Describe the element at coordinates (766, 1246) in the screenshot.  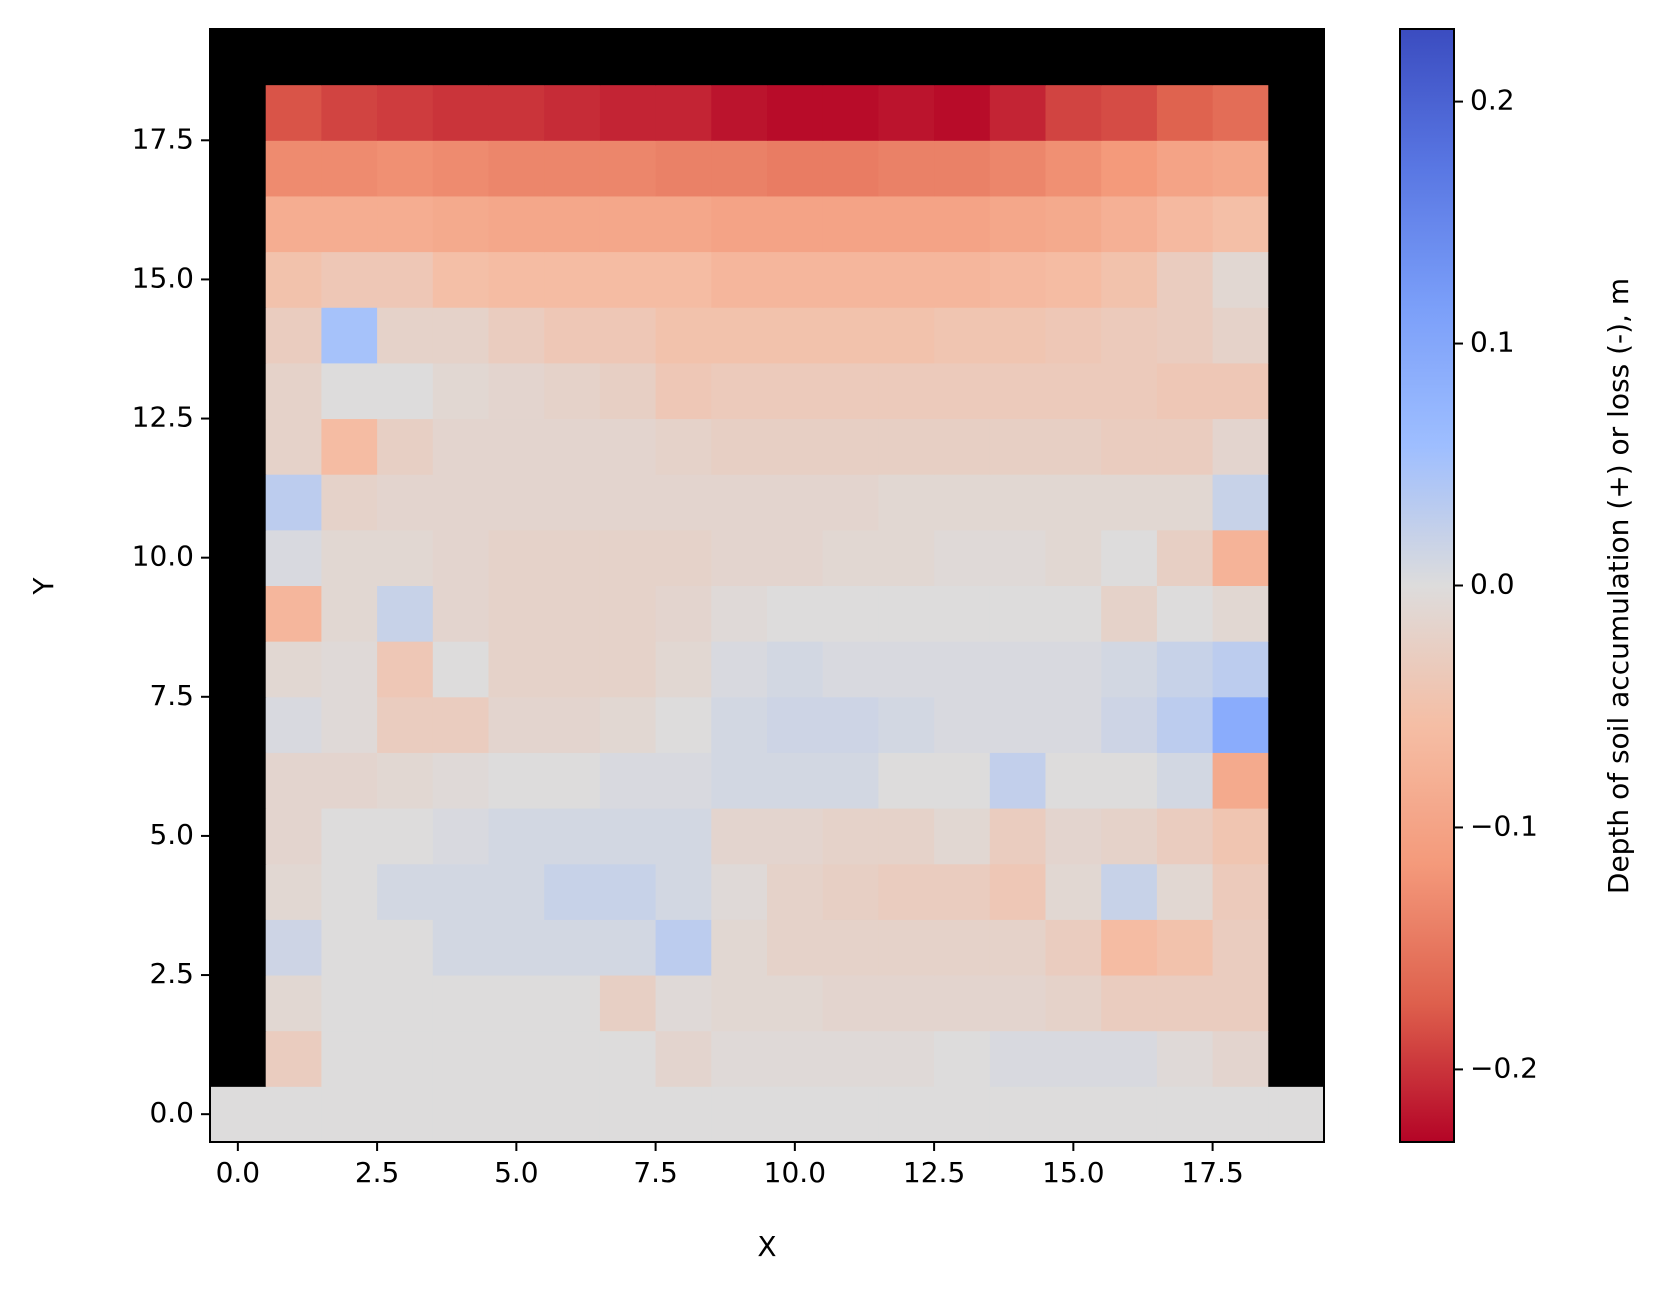
I see `x-axis-label: X` at that location.